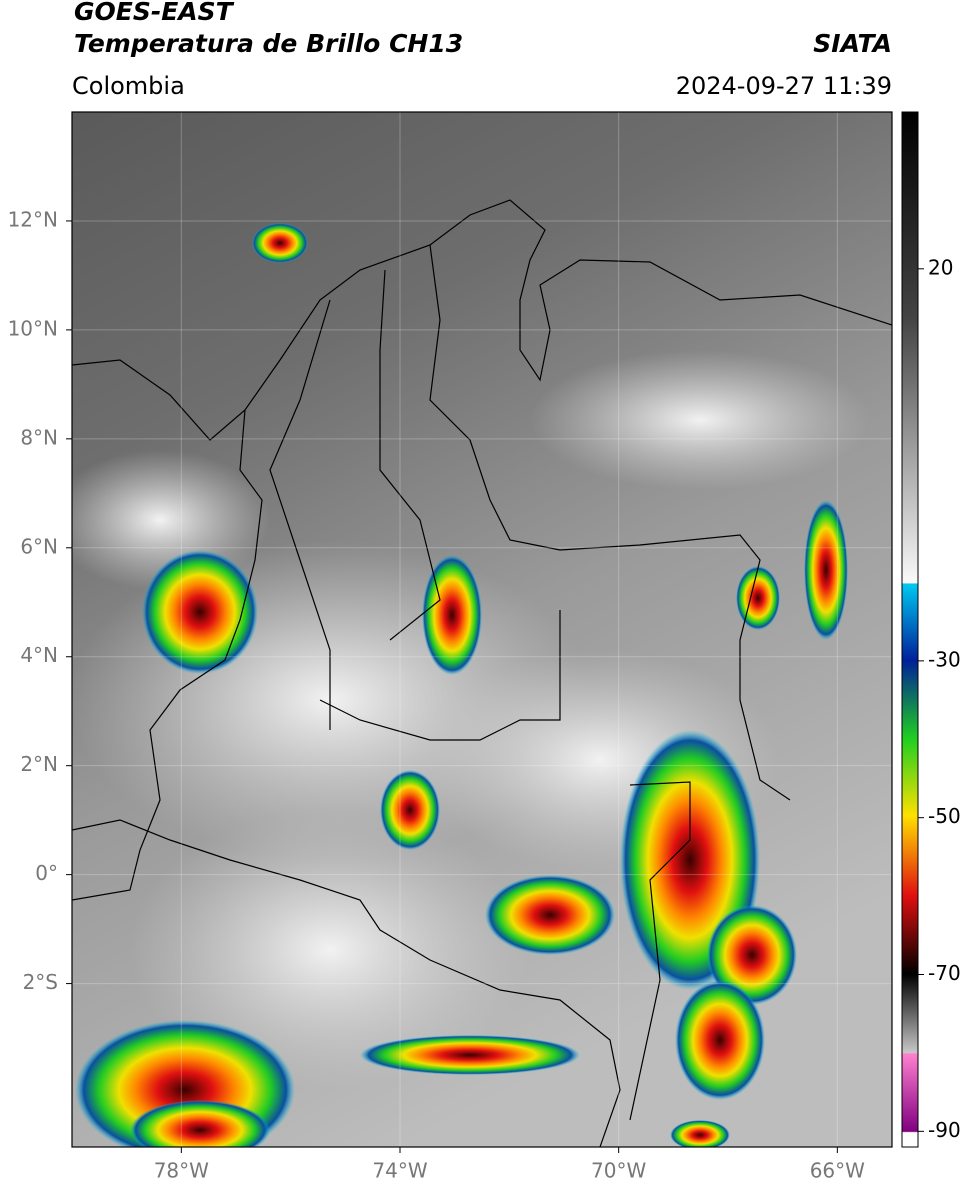  I want to click on x-tick-label: 70°W, so click(618, 1171).